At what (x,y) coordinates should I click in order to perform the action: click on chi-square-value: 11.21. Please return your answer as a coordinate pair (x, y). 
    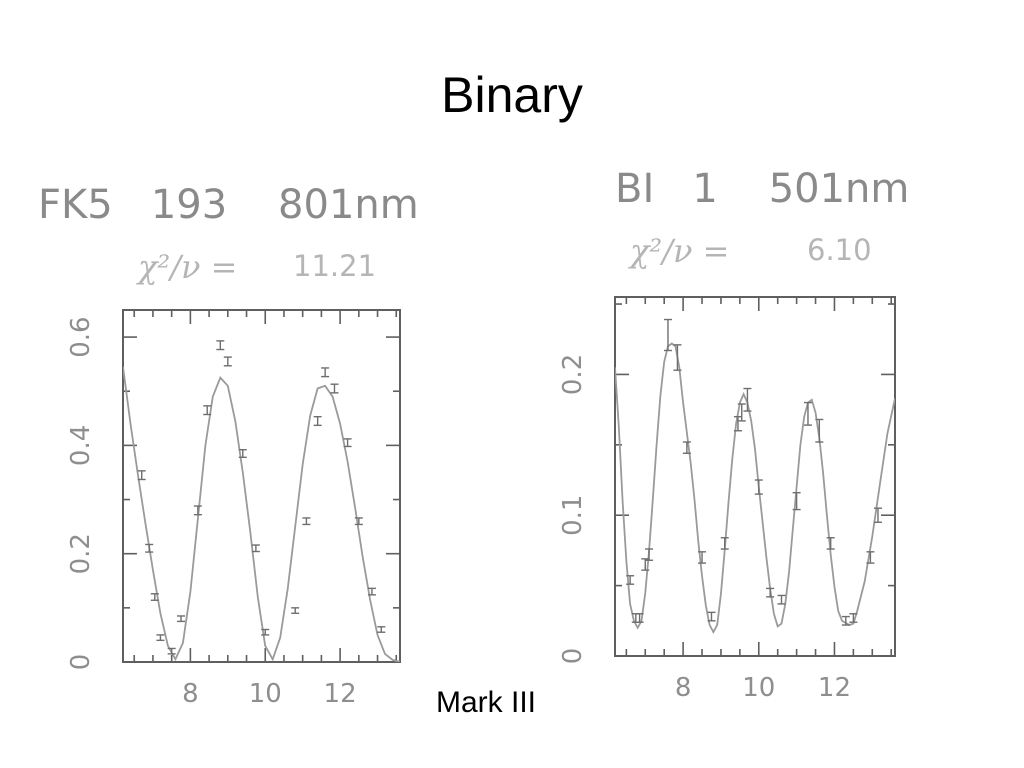
    Looking at the image, I should click on (334, 266).